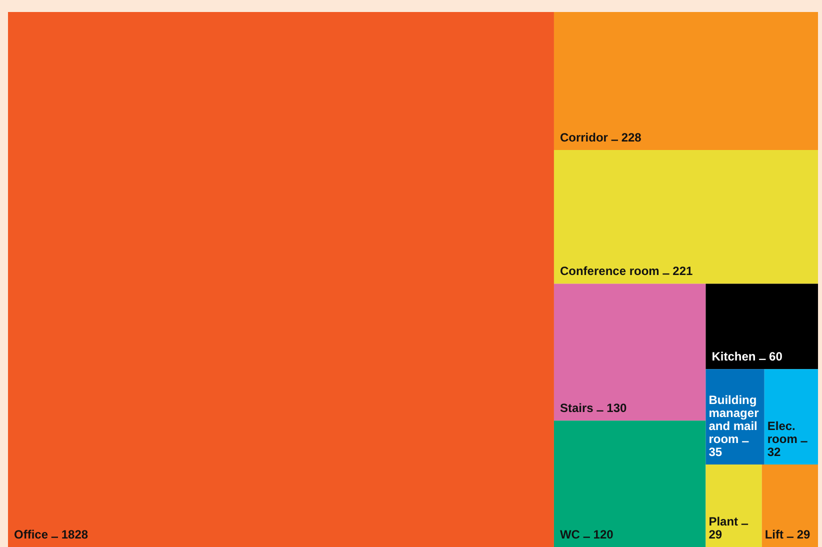 The width and height of the screenshot is (822, 547). Describe the element at coordinates (715, 451) in the screenshot. I see `data-label: 35` at that location.